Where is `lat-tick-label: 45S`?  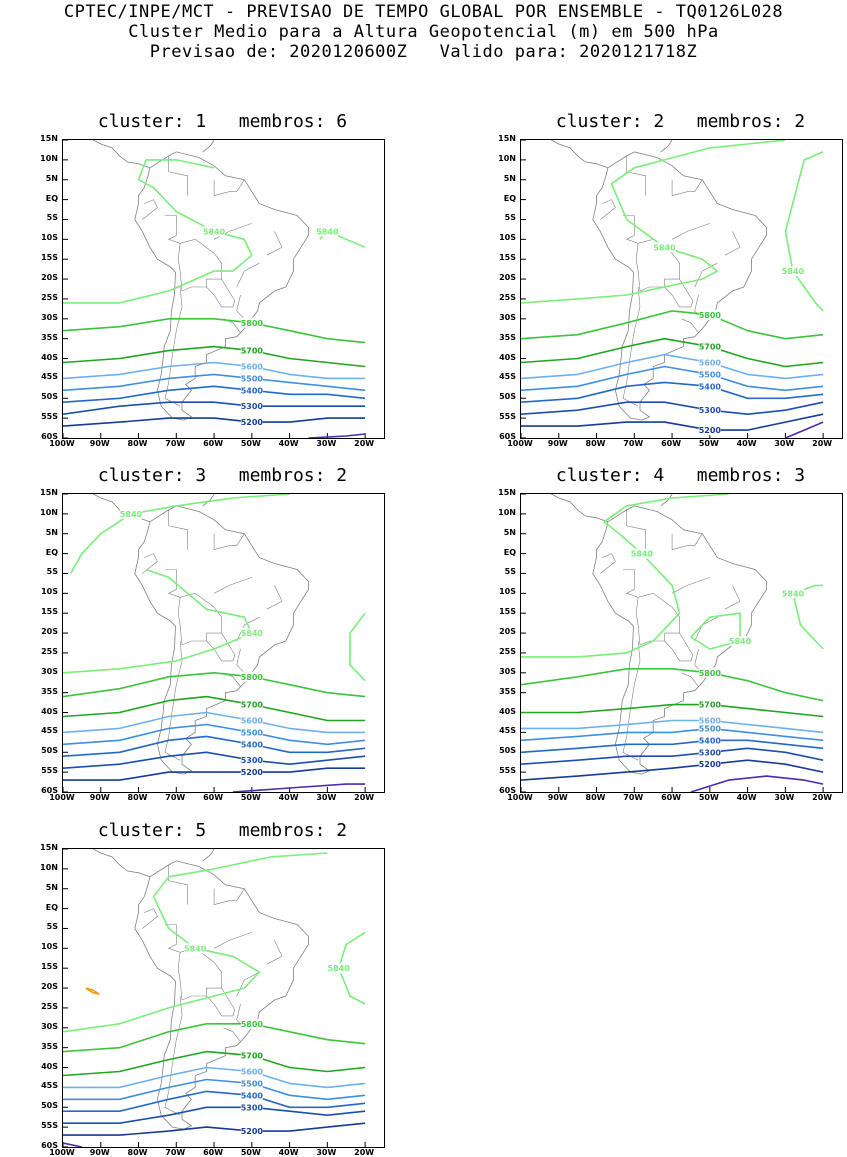 lat-tick-label: 45S is located at coordinates (507, 731).